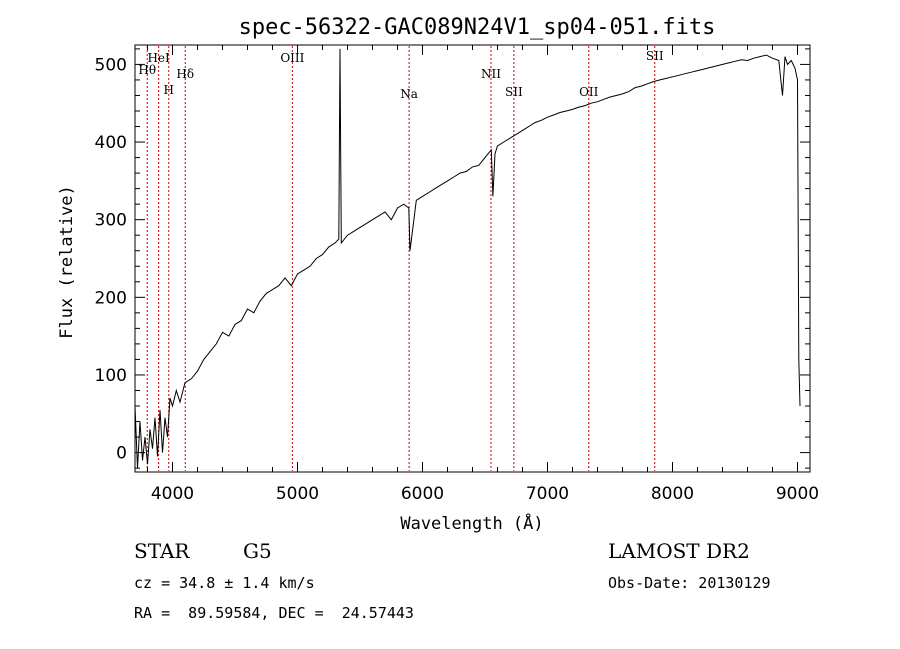 This screenshot has width=900, height=649. I want to click on x-axis-label: Wavelength (Å), so click(471, 523).